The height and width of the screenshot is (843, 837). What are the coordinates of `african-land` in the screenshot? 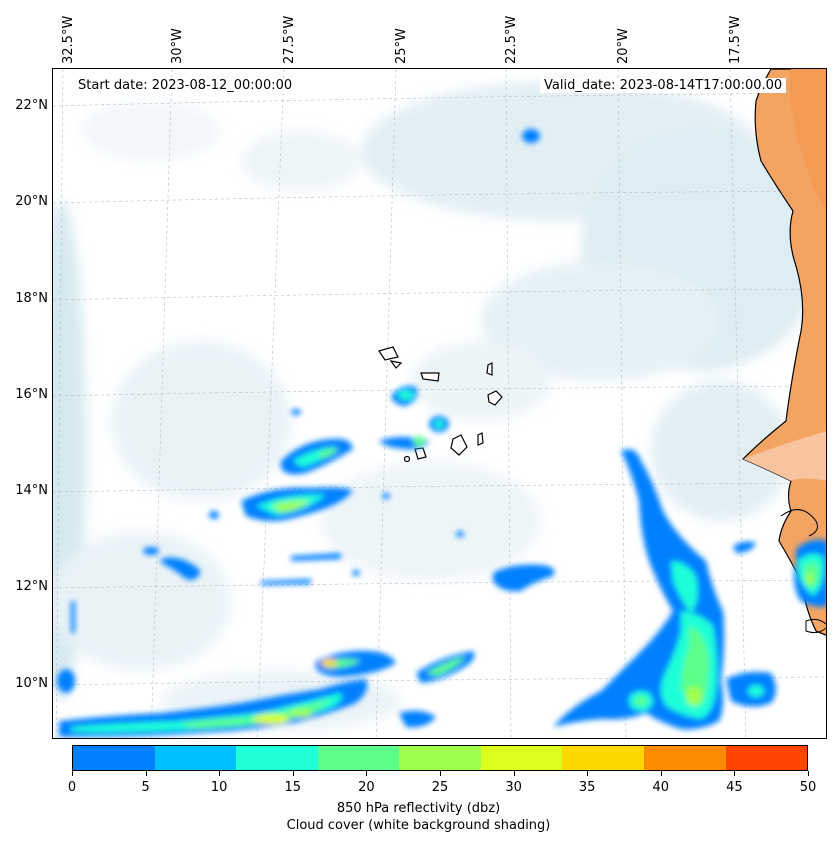 It's located at (783, 352).